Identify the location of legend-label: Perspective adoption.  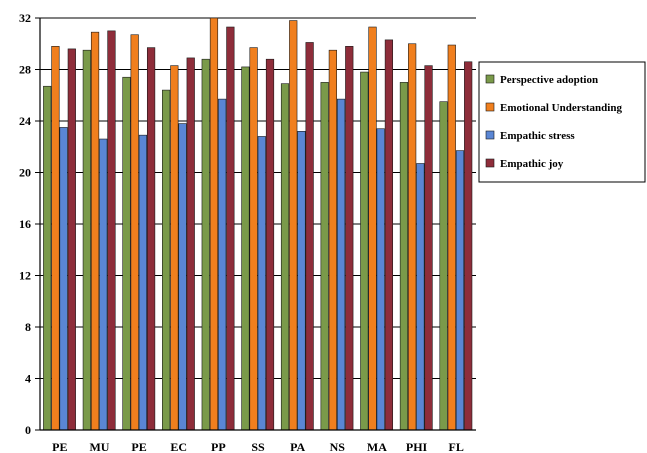
(549, 80).